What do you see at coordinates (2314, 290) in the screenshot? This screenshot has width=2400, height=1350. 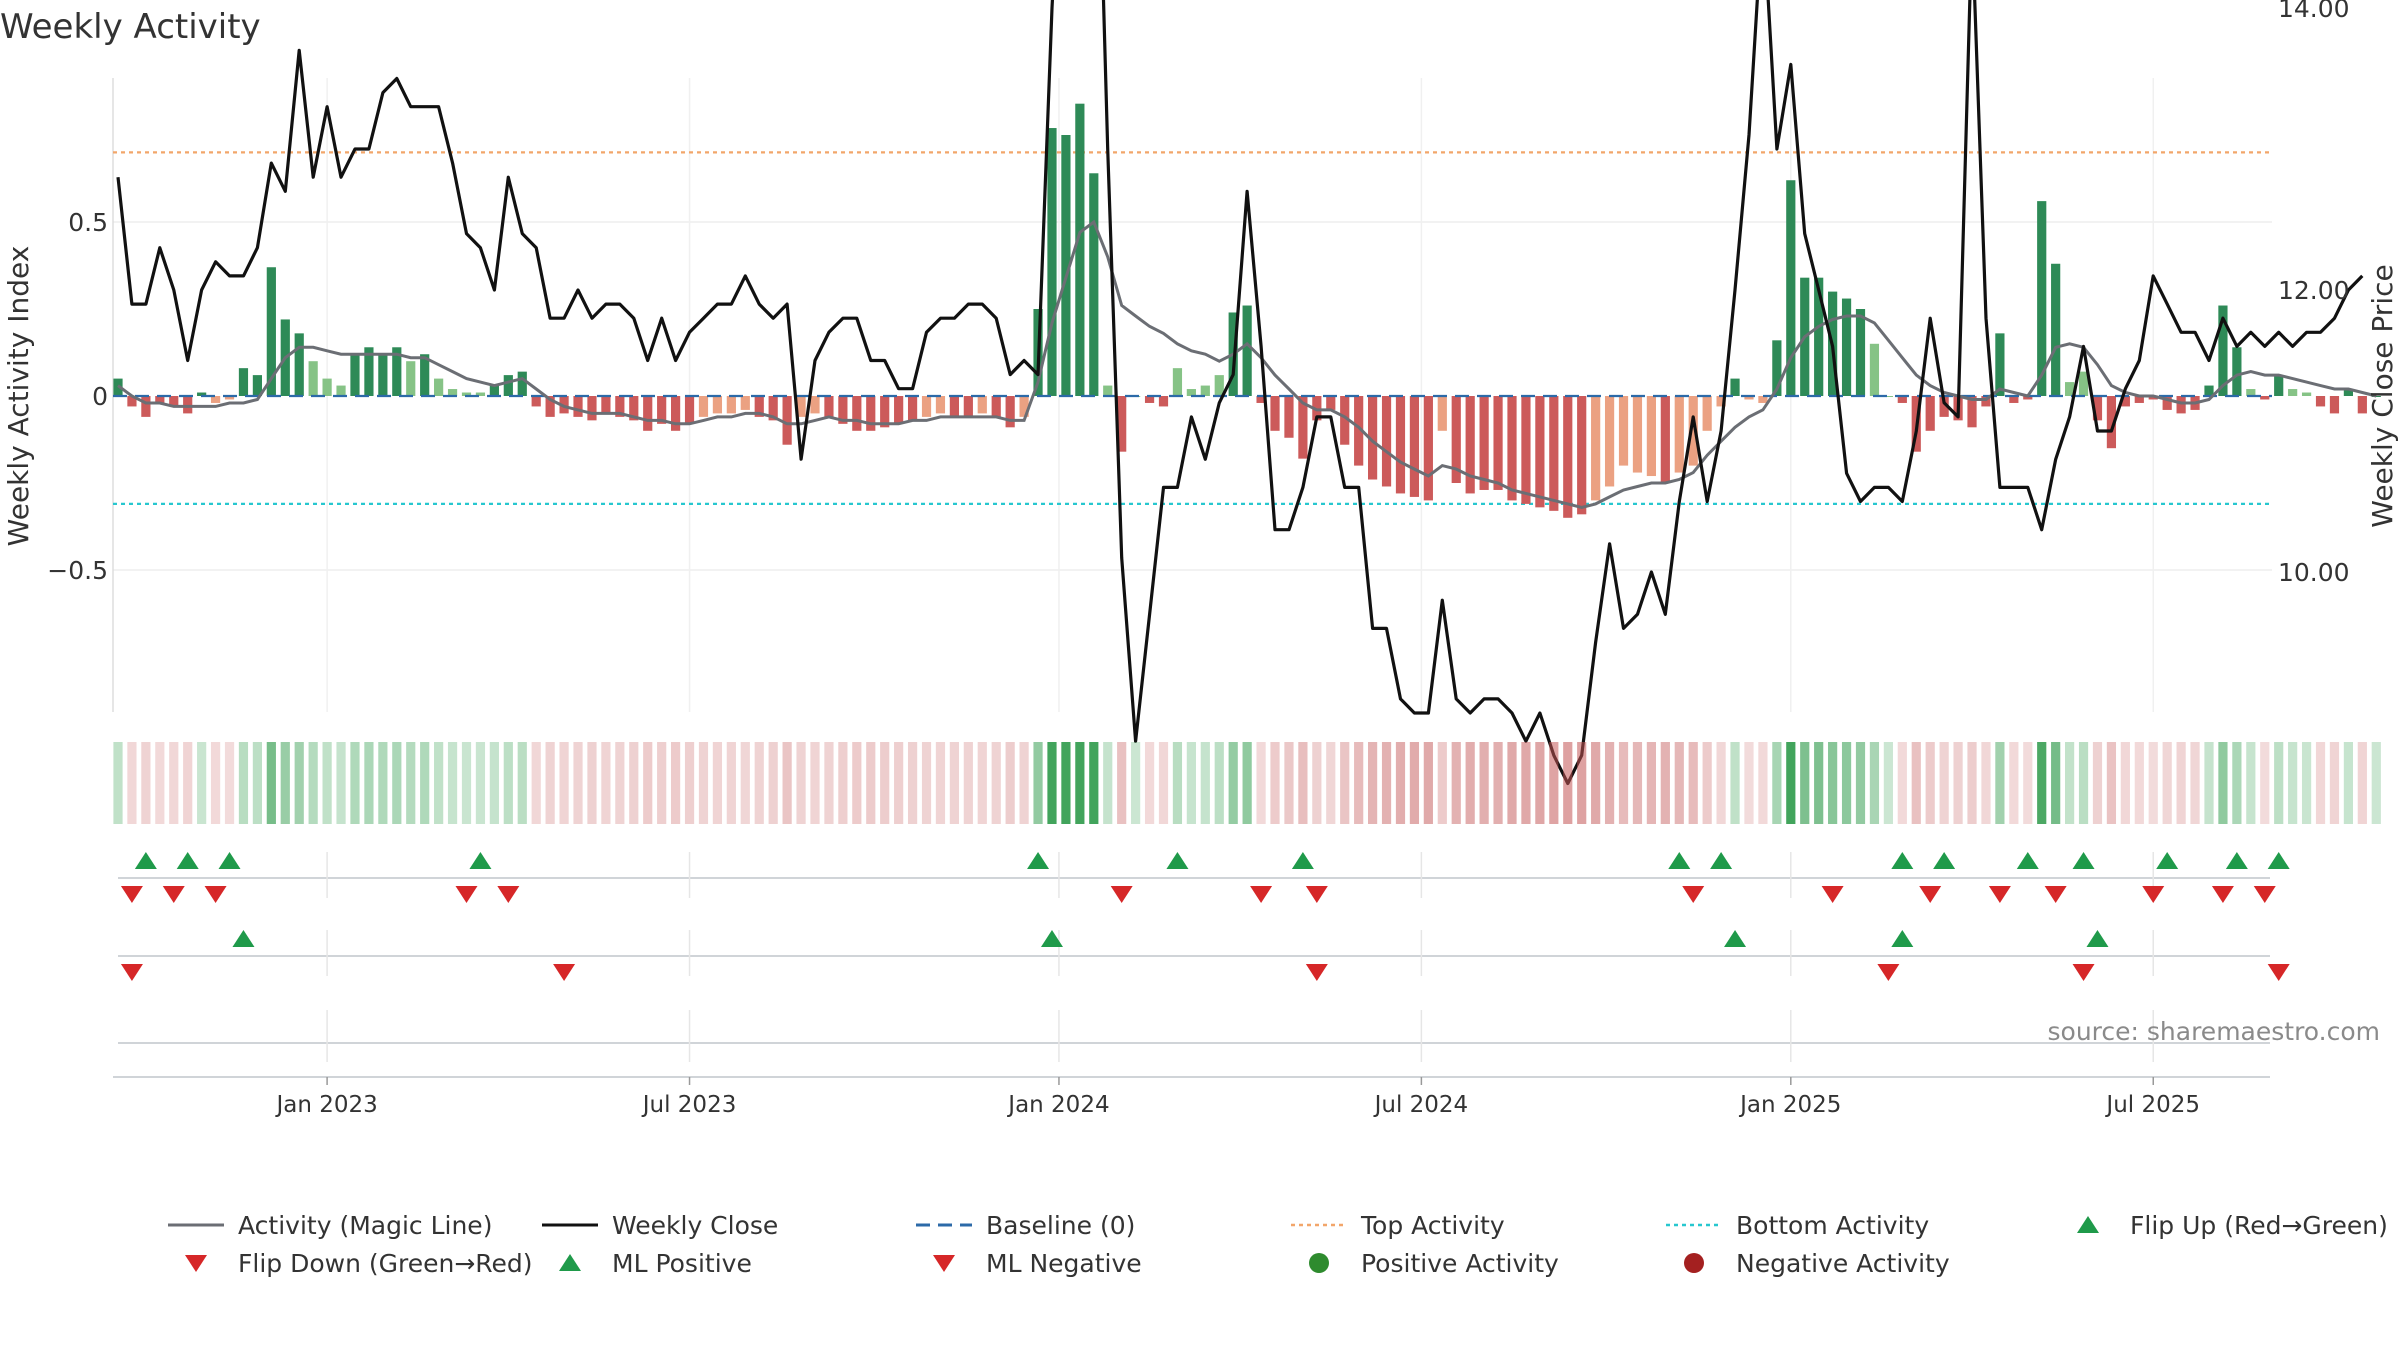 I see `y-right-tick-label: 12.00` at bounding box center [2314, 290].